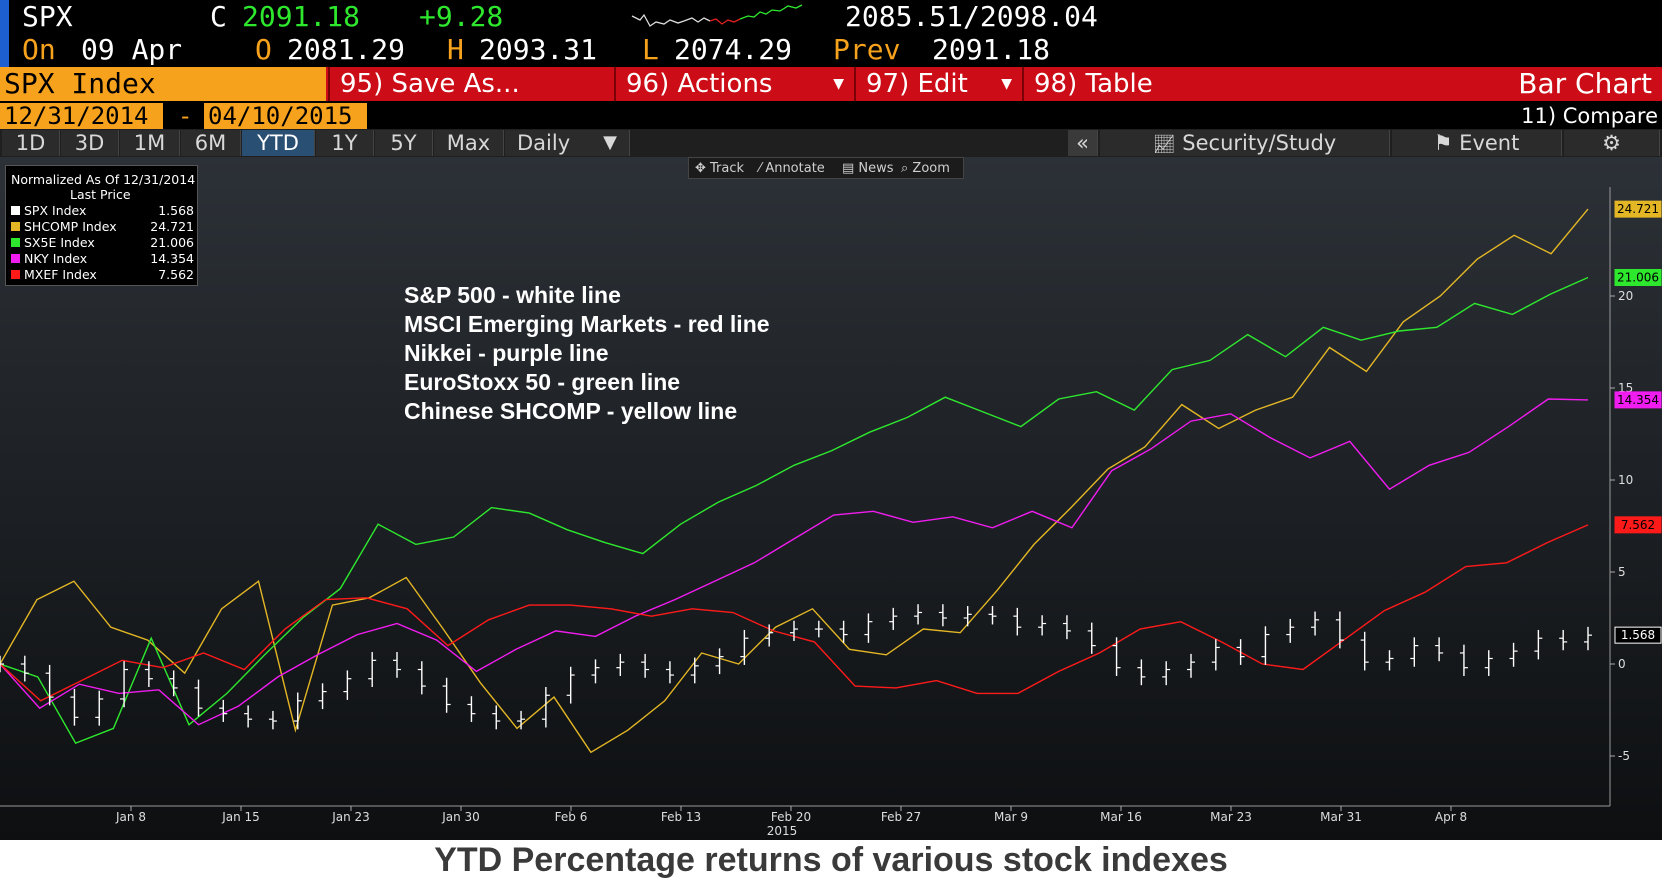  What do you see at coordinates (1638, 209) in the screenshot?
I see `last-value-label: 24.721` at bounding box center [1638, 209].